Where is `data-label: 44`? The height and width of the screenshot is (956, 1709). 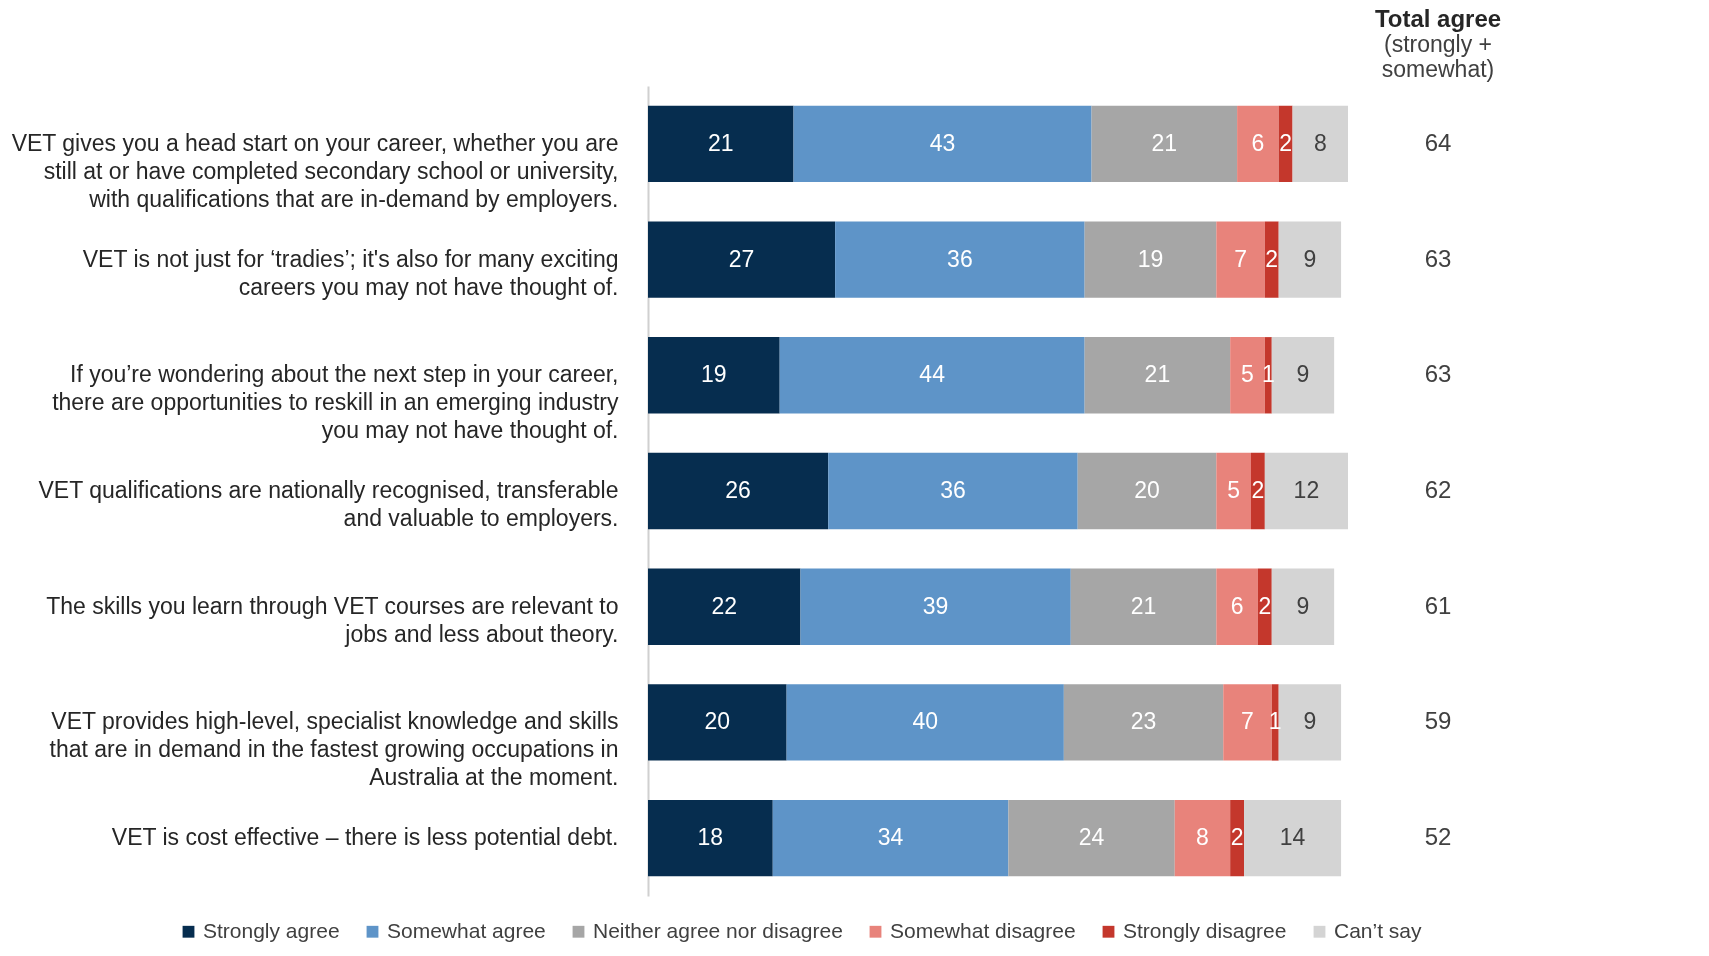 data-label: 44 is located at coordinates (932, 374).